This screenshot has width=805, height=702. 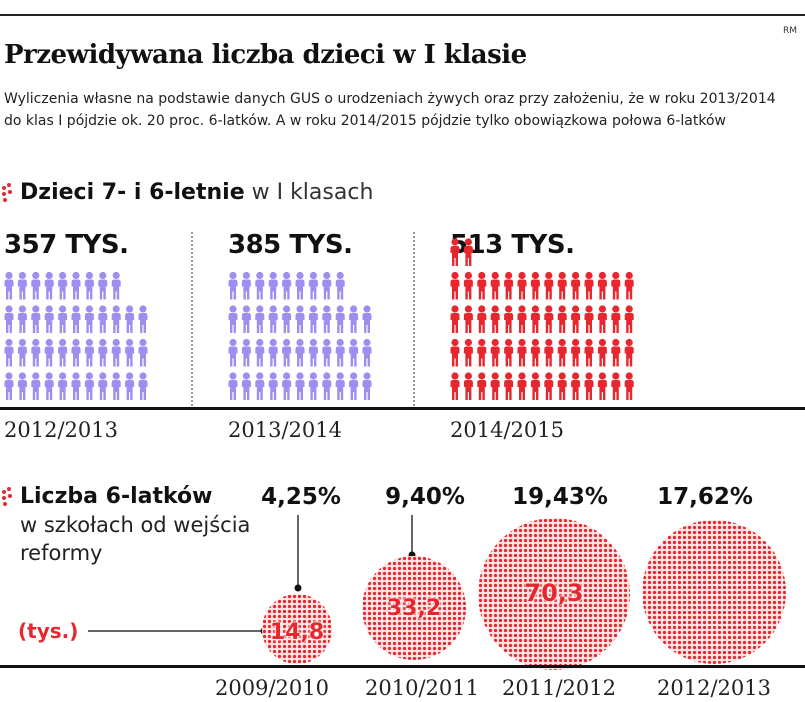 I want to click on section-2-heading: Liczba 6-latków, so click(x=116, y=496).